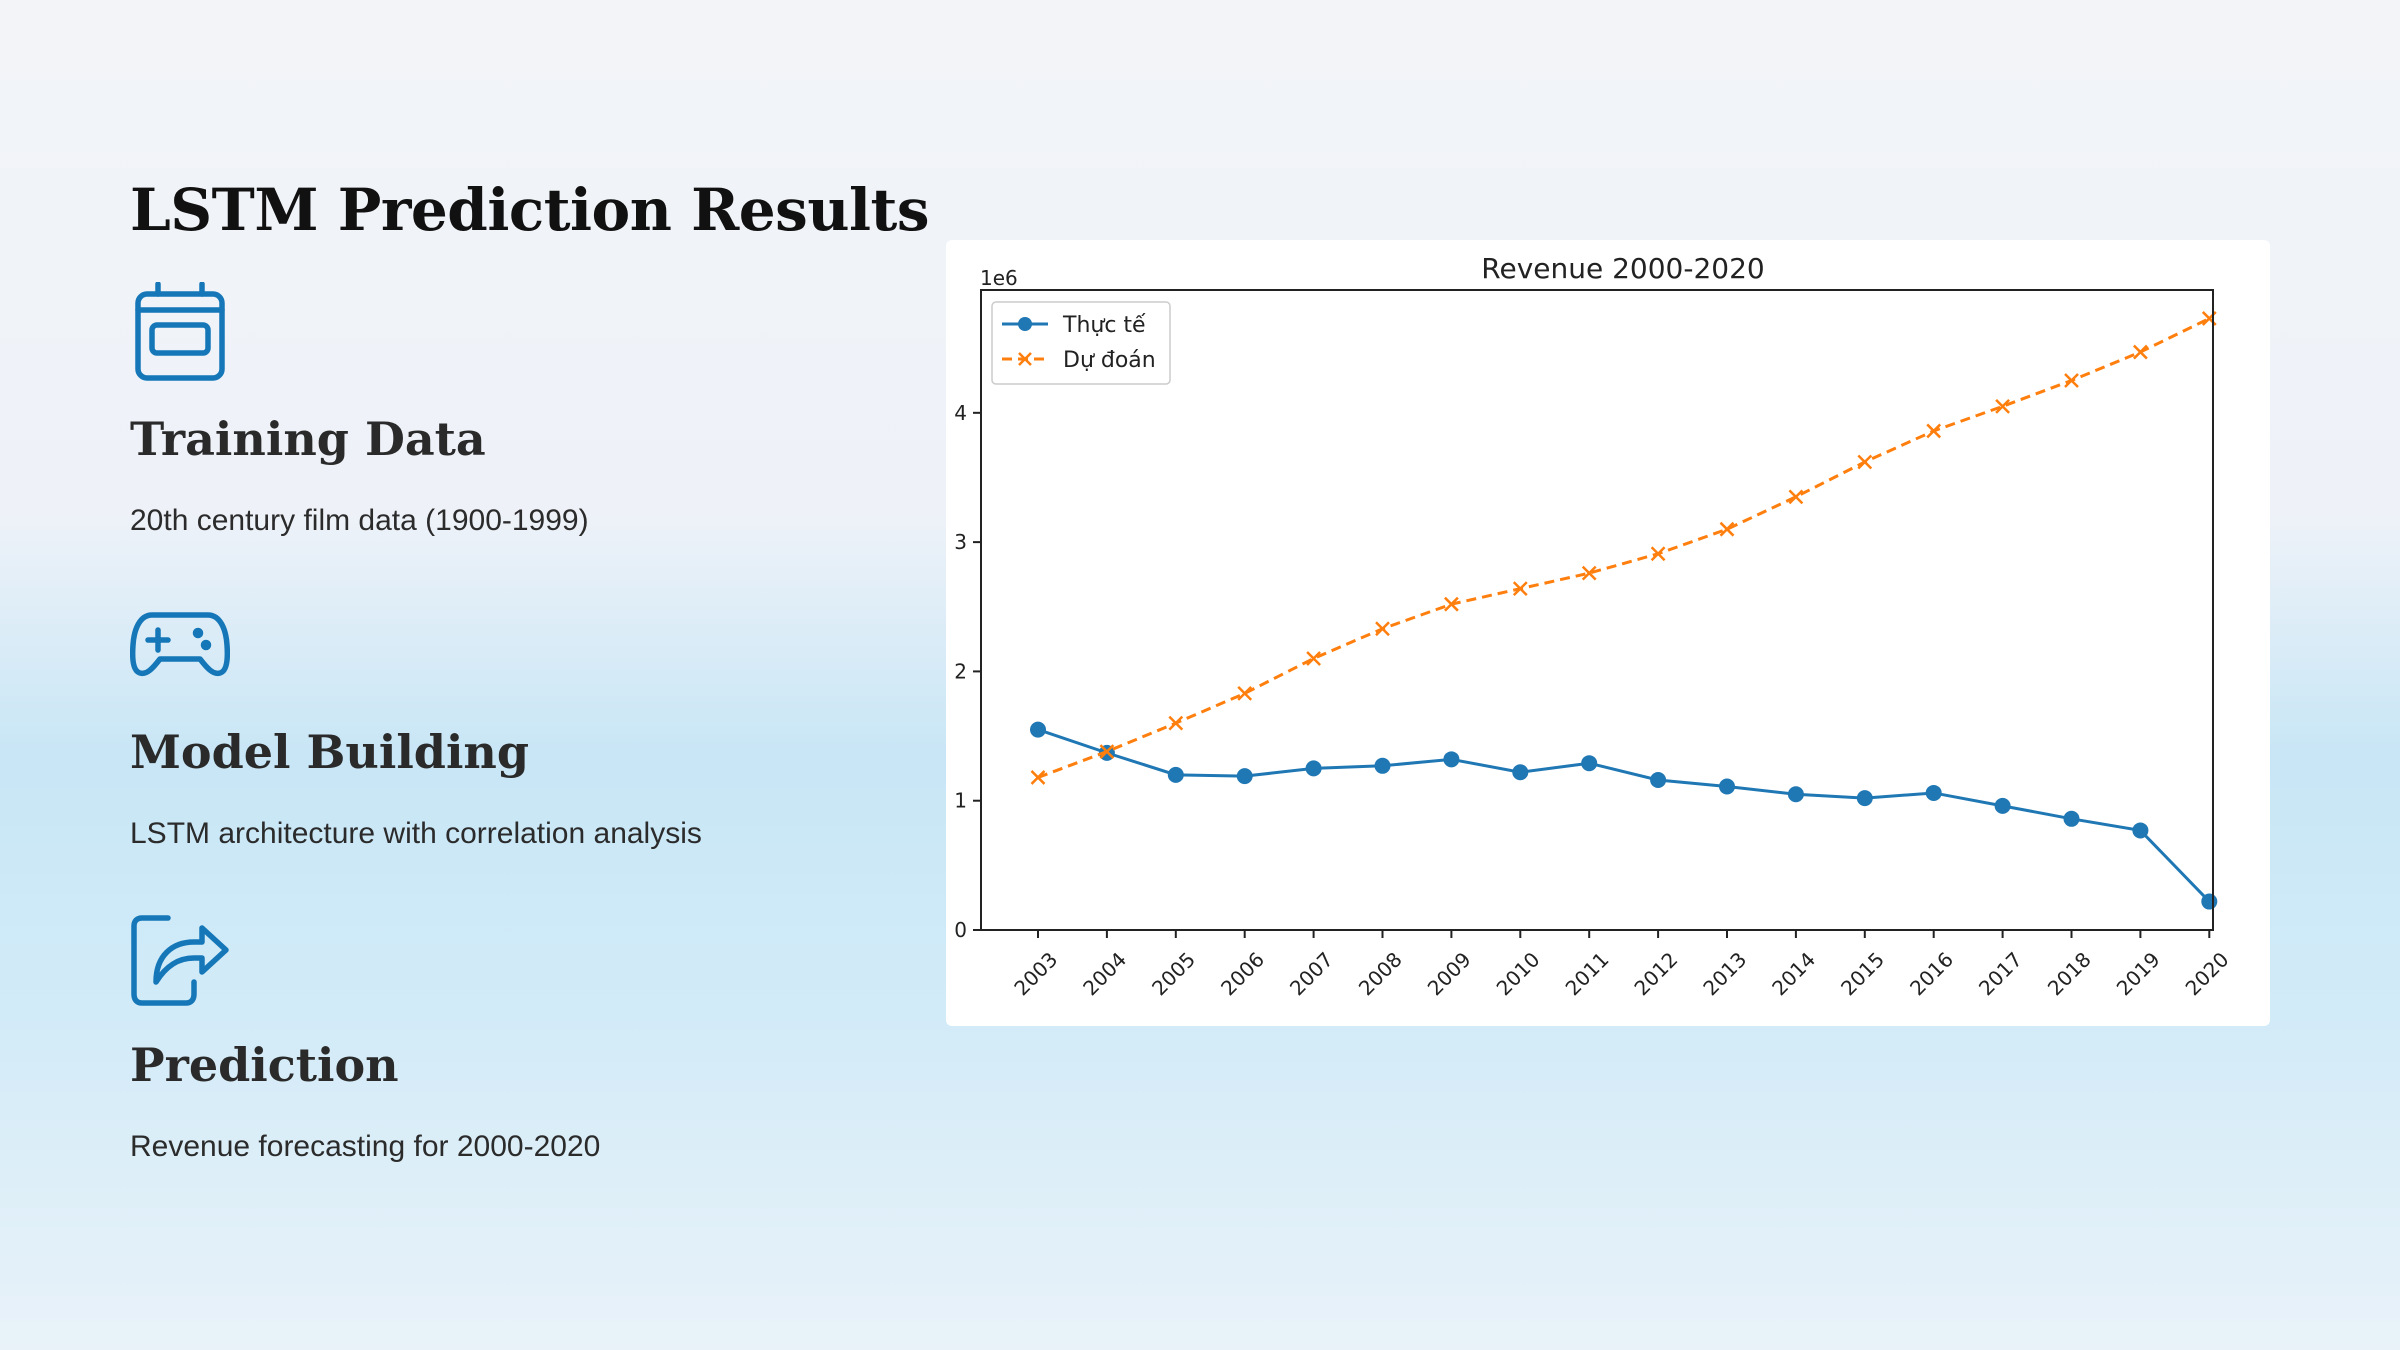 This screenshot has width=2400, height=1350. Describe the element at coordinates (1449, 973) in the screenshot. I see `x-tick-label: 2009` at that location.